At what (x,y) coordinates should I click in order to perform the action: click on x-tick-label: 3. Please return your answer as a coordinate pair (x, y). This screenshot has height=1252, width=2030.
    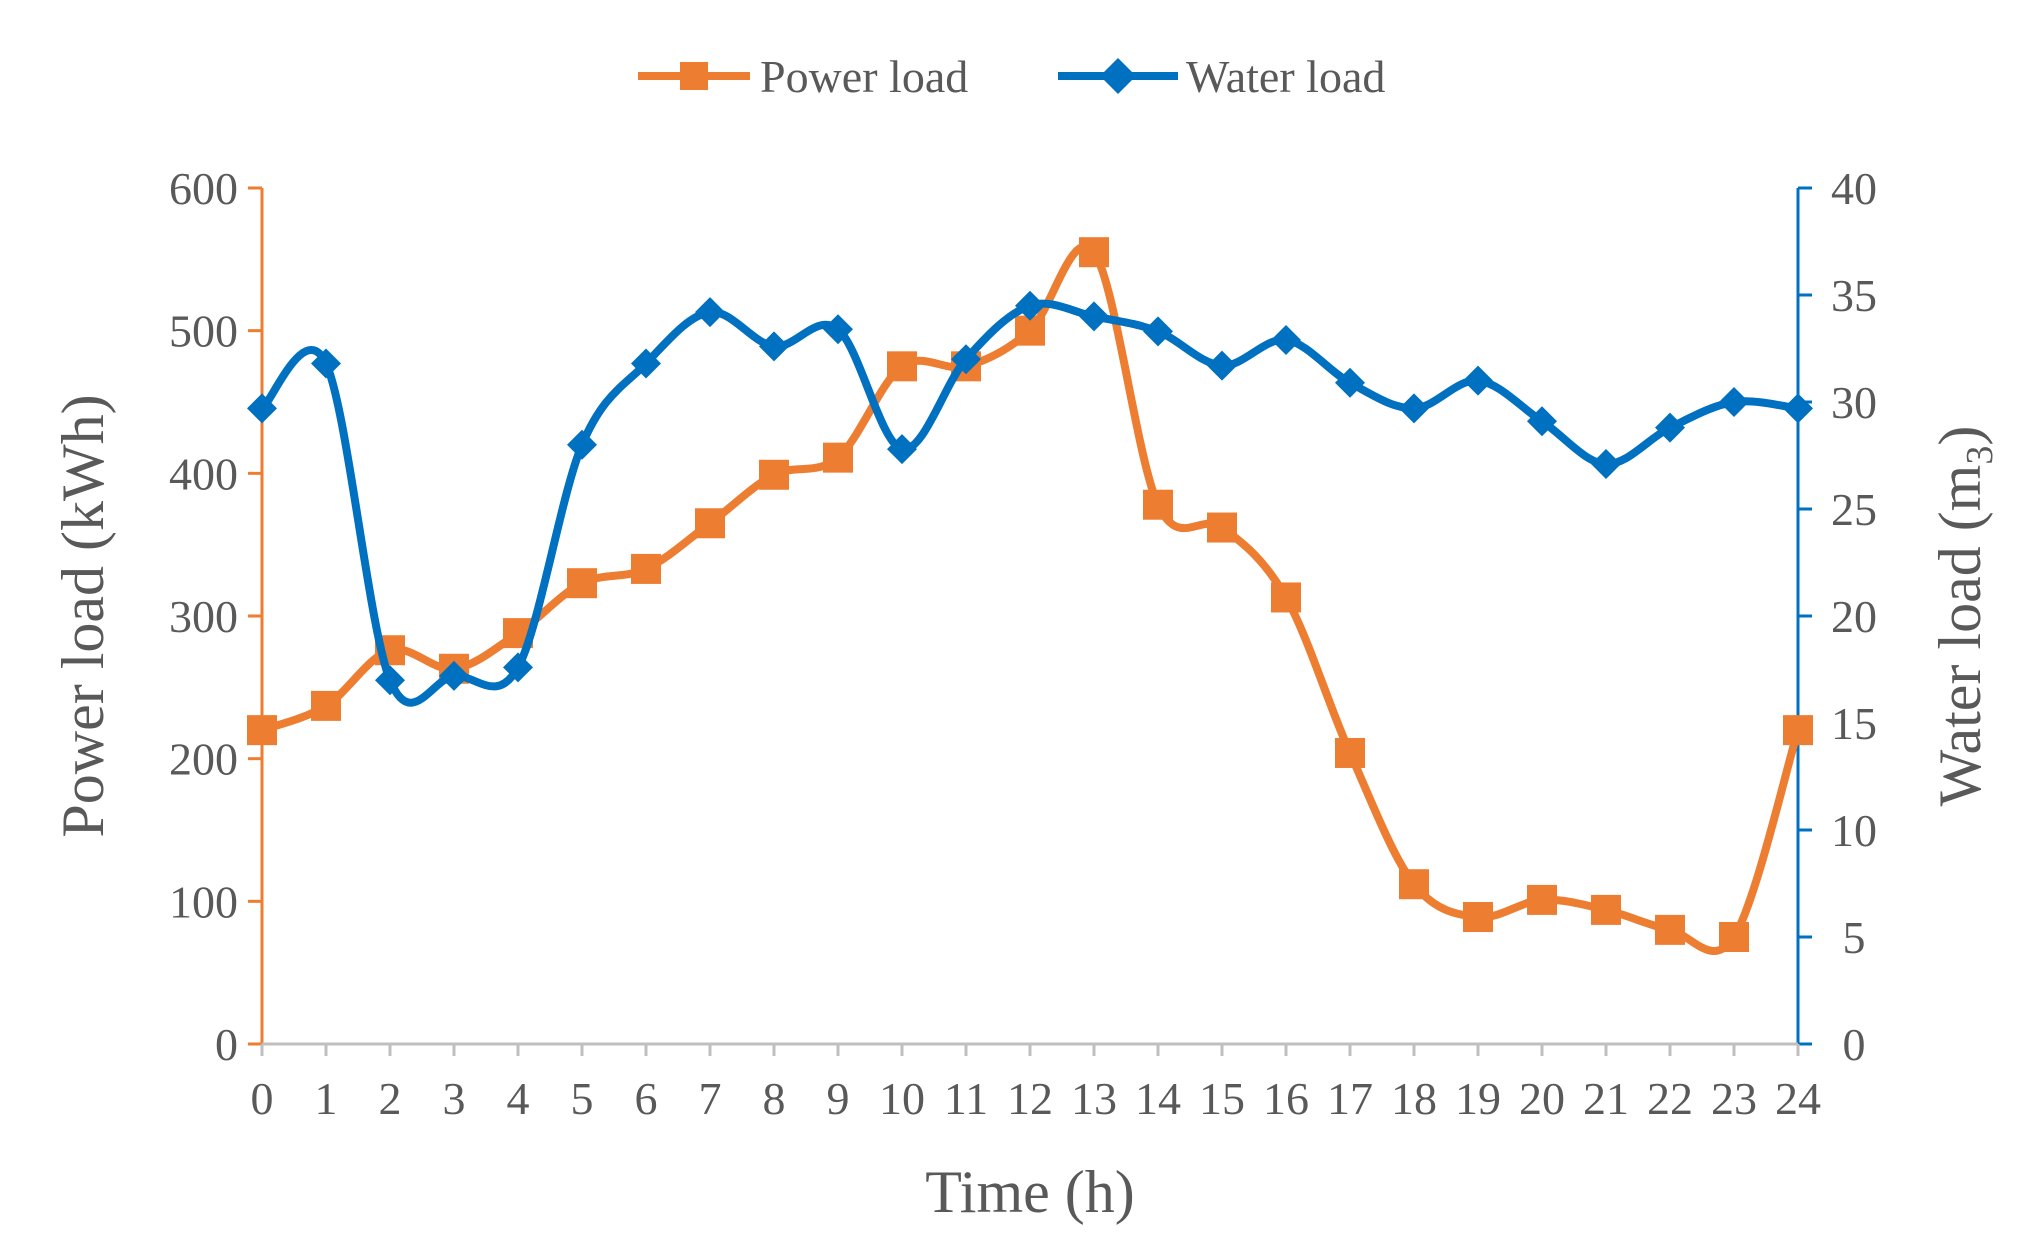
    Looking at the image, I should click on (454, 1098).